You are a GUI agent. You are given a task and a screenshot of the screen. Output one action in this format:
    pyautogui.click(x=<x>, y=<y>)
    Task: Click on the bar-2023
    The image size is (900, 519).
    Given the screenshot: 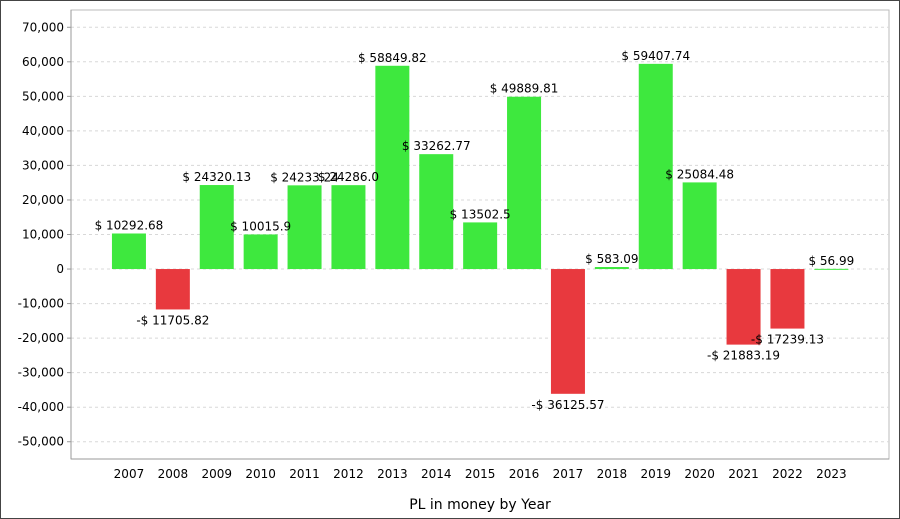 What is the action you would take?
    pyautogui.click(x=831, y=269)
    